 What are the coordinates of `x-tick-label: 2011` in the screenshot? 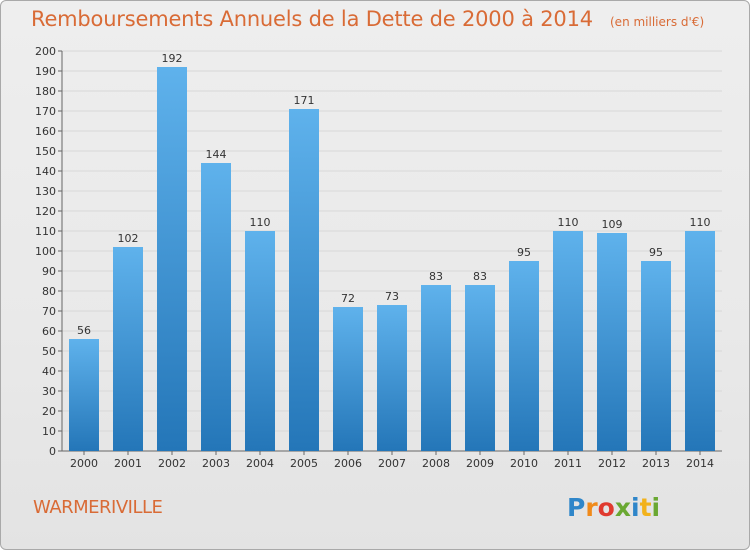 It's located at (568, 463).